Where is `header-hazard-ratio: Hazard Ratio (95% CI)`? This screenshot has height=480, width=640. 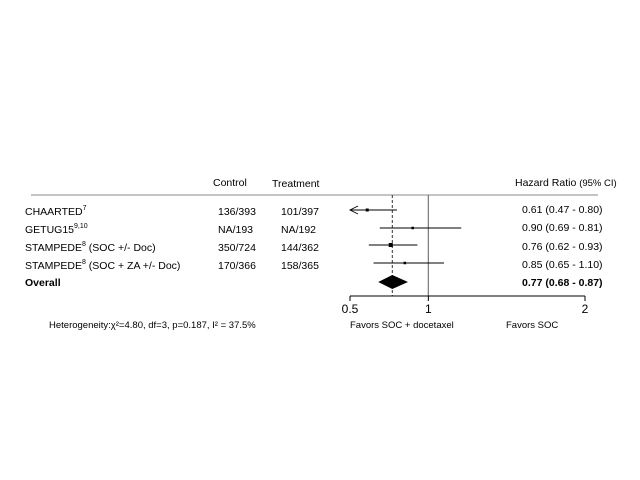
header-hazard-ratio: Hazard Ratio (95% CI) is located at coordinates (566, 183).